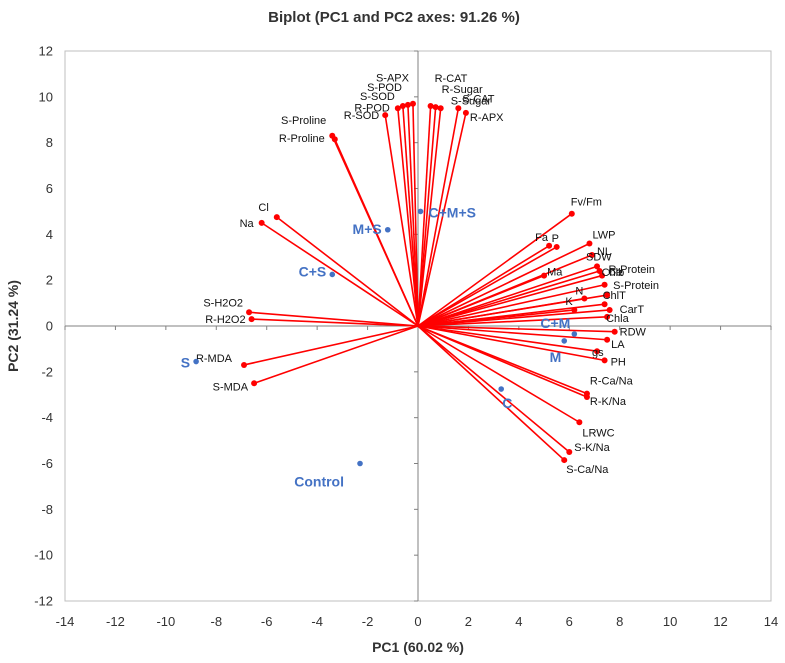  What do you see at coordinates (394, 17) in the screenshot?
I see `chart-title: Biplot (PC1 and PC2 axes: 91.26 %)` at bounding box center [394, 17].